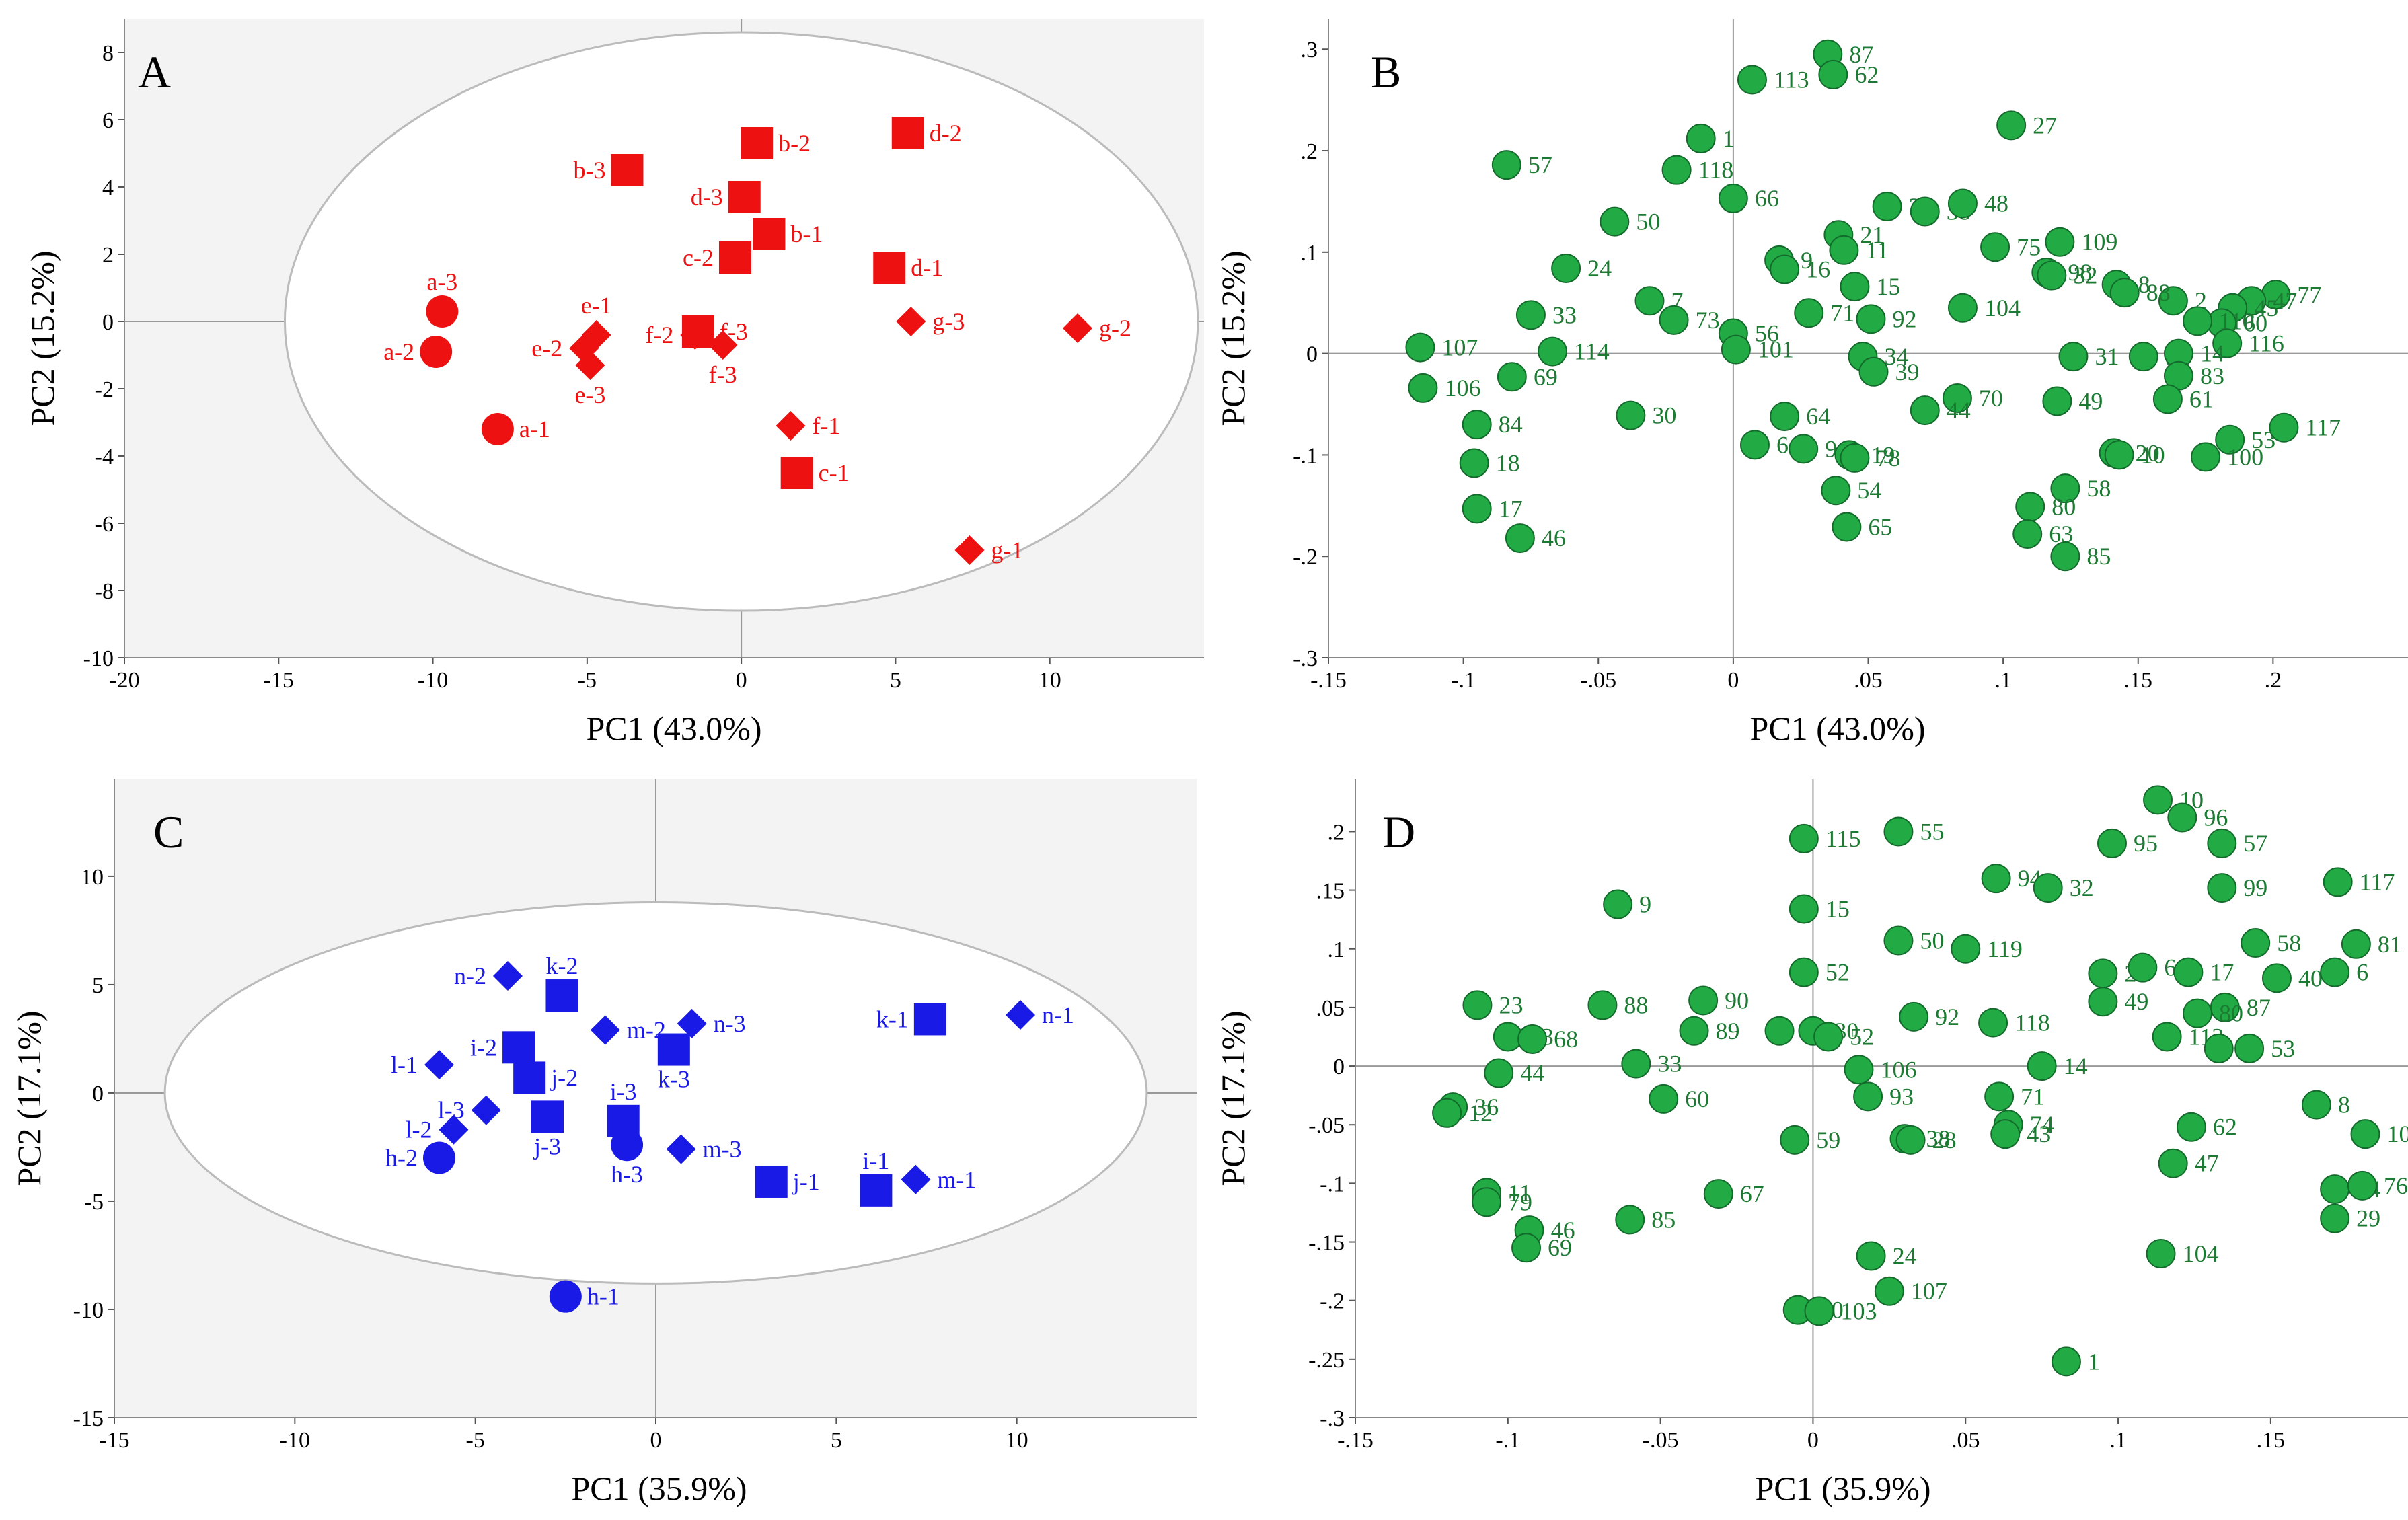 The width and height of the screenshot is (2408, 1520). Describe the element at coordinates (2231, 1014) in the screenshot. I see `point-label: 80` at that location.